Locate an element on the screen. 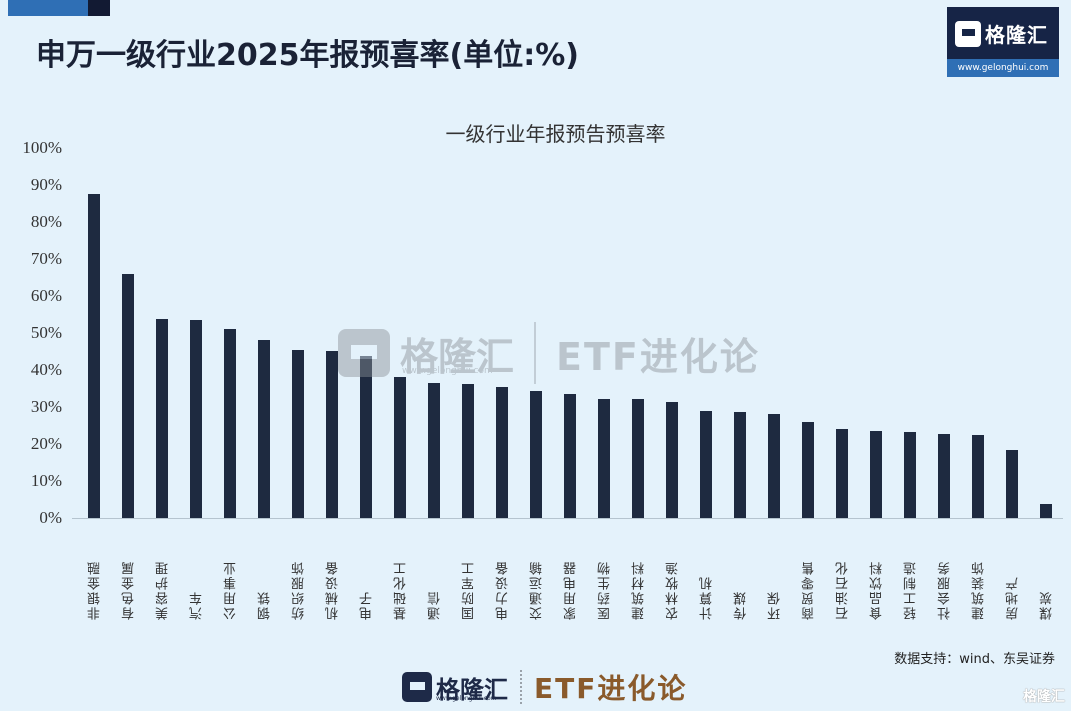  footer-column: ETF进化论 is located at coordinates (611, 688).